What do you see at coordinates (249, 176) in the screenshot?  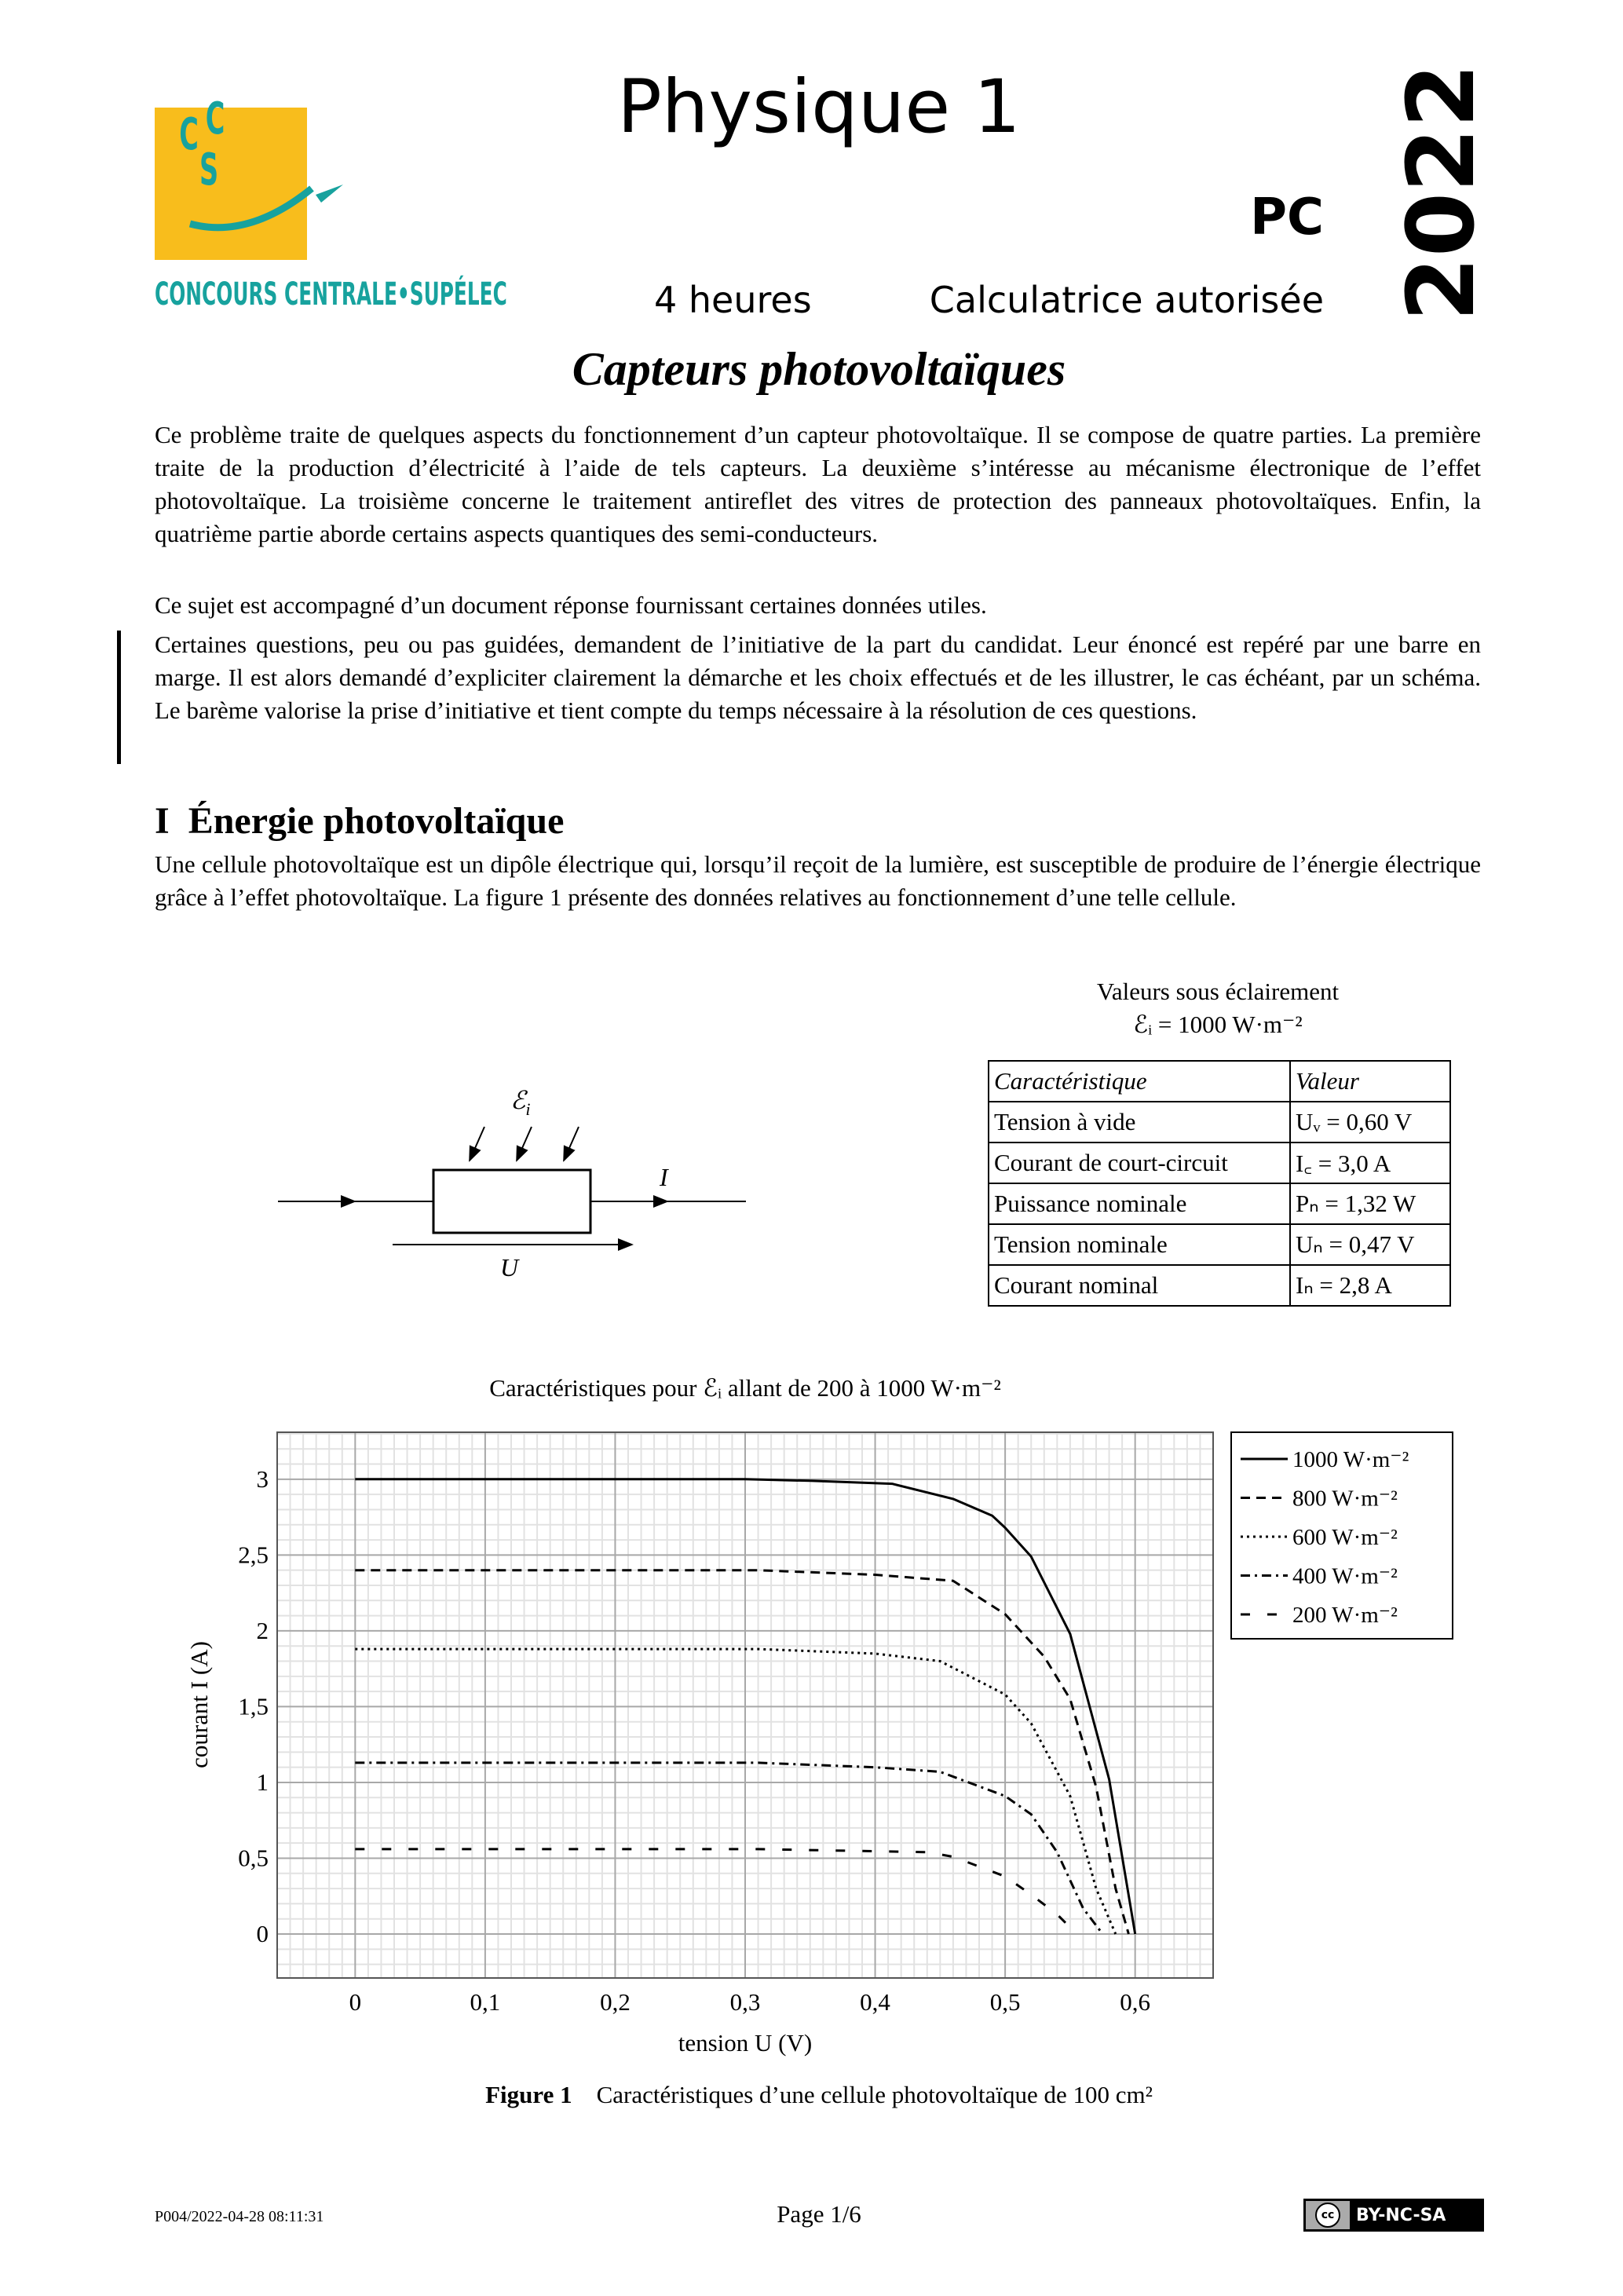 I see `ccs-logo-icon: C C S` at bounding box center [249, 176].